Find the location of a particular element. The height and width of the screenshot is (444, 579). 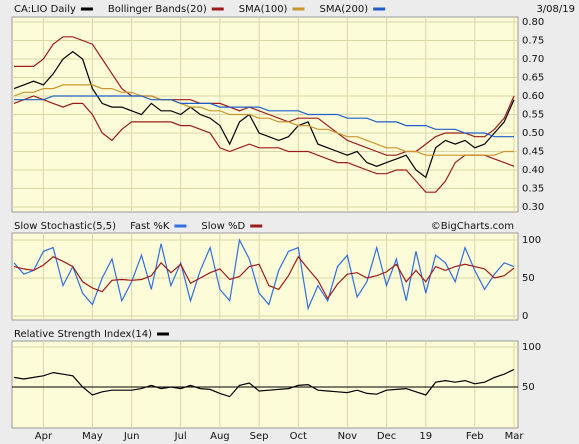

panel-title: Slow Stochastic(5,5) is located at coordinates (65, 226).